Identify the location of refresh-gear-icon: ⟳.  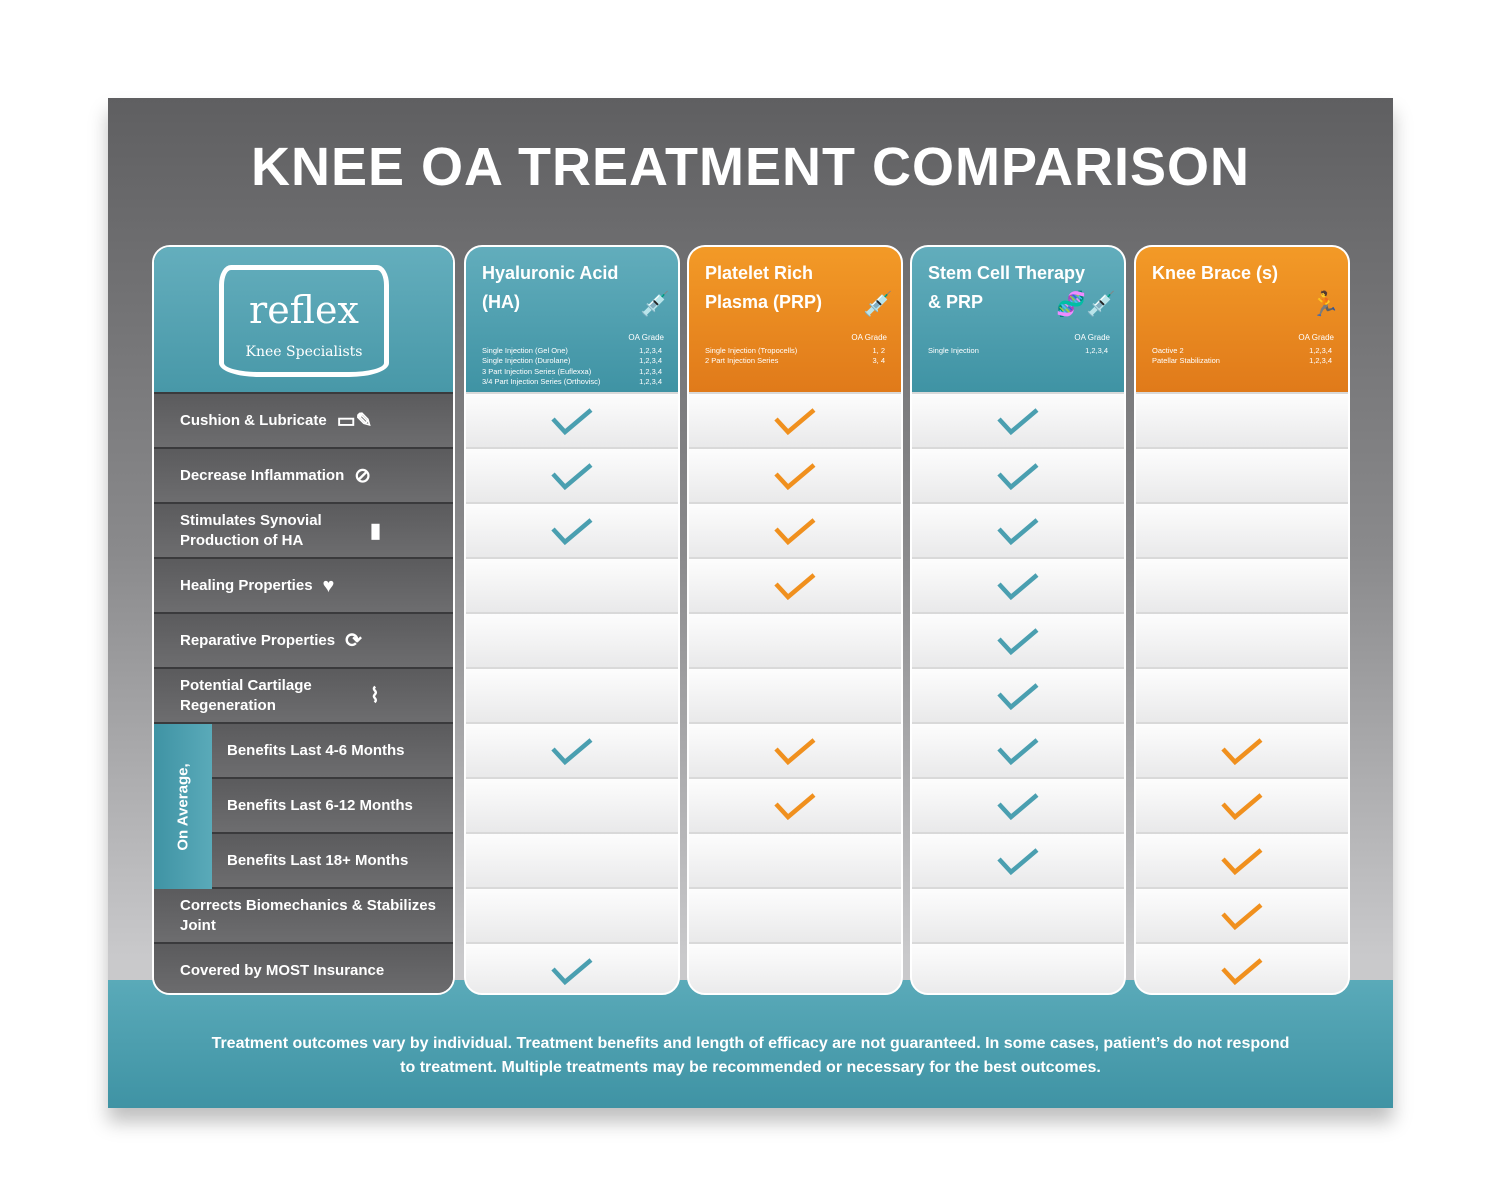
(353, 640).